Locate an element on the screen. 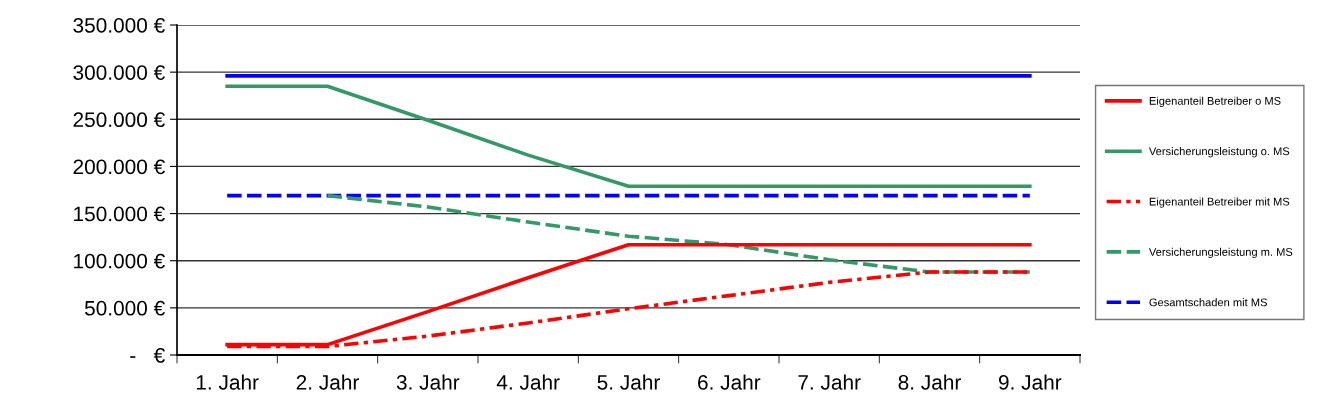 The width and height of the screenshot is (1323, 413). x-tick-label: 8. Jahr is located at coordinates (929, 382).